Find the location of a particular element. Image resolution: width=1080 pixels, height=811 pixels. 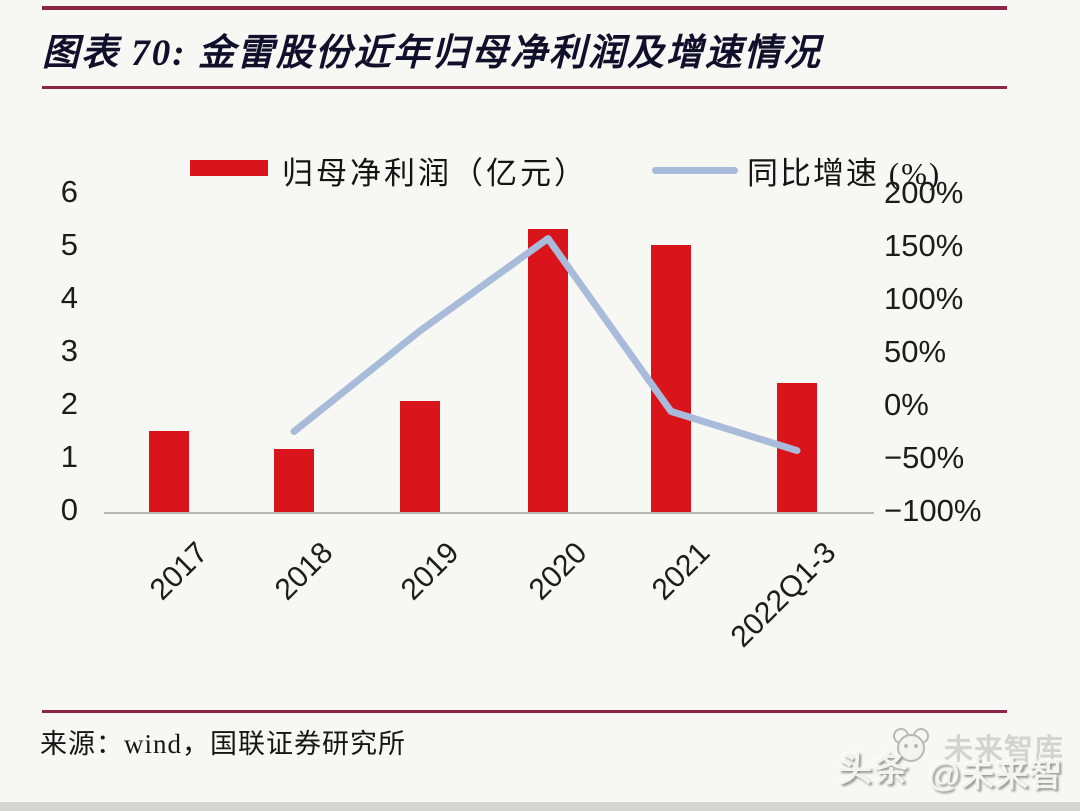

bar-2019 is located at coordinates (420, 457).